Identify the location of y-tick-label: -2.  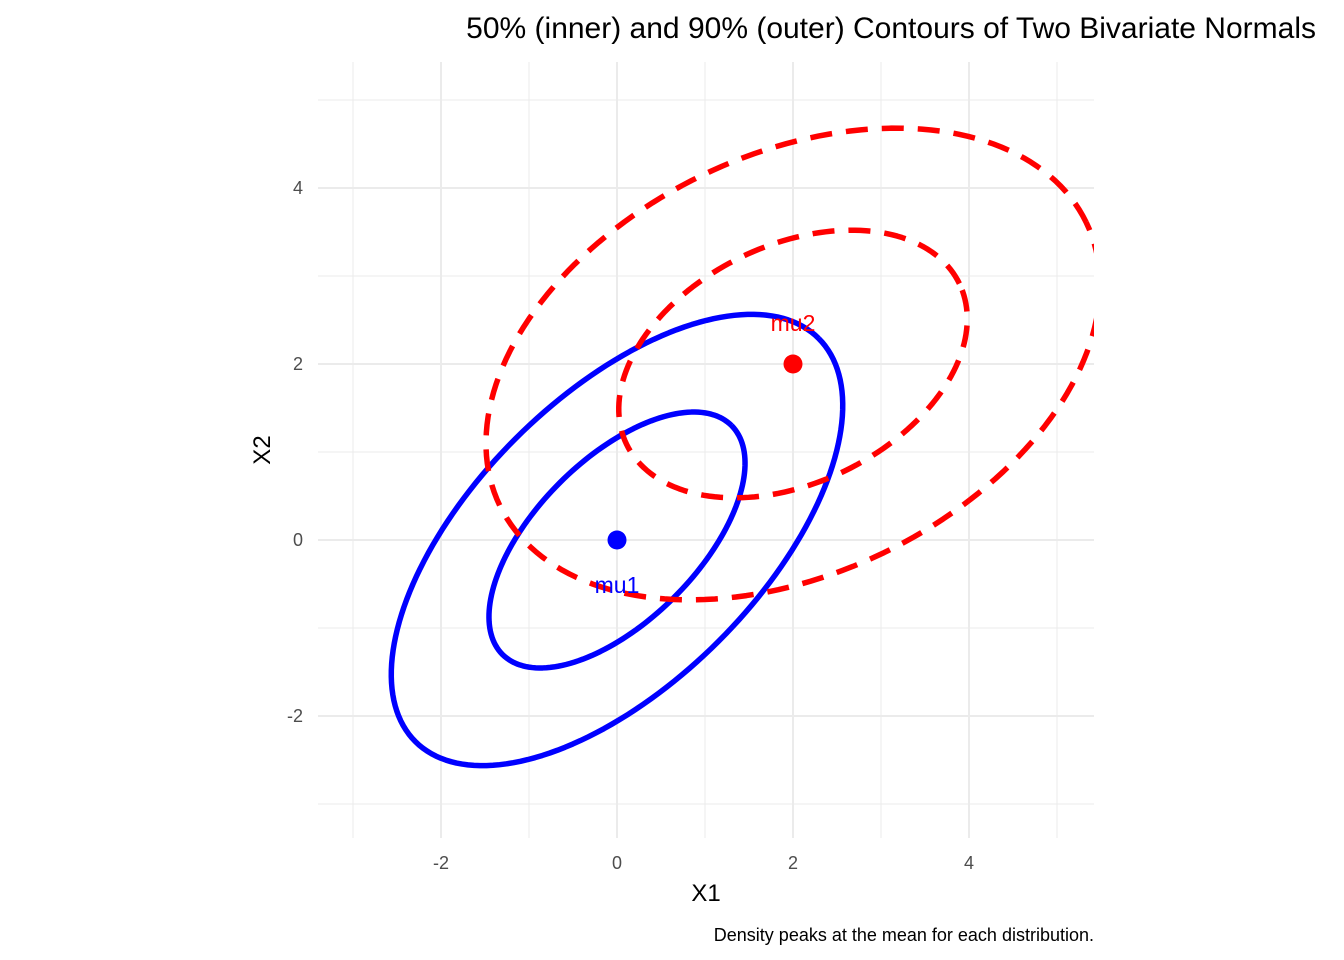
(295, 716).